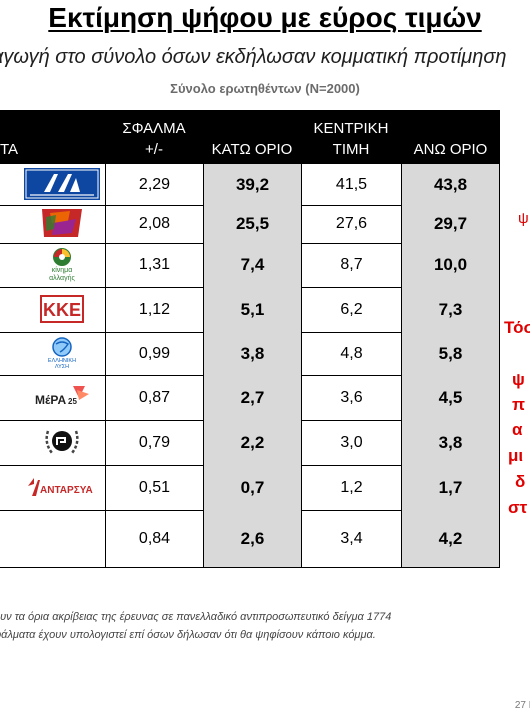  What do you see at coordinates (154, 538) in the screenshot?
I see `cell-error: 0,84` at bounding box center [154, 538].